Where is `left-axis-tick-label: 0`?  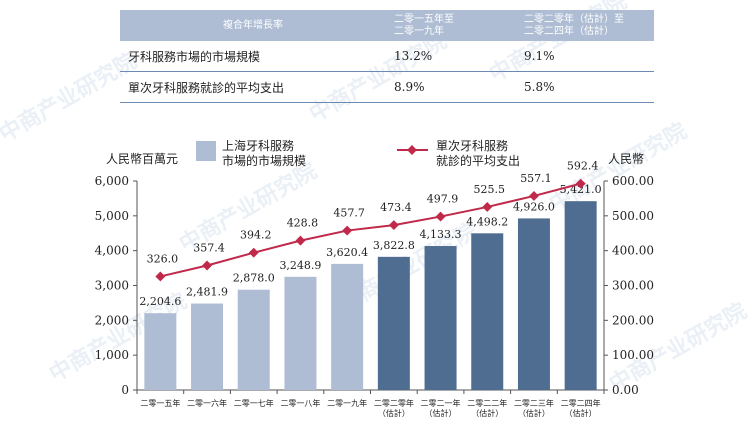
left-axis-tick-label: 0 is located at coordinates (125, 390).